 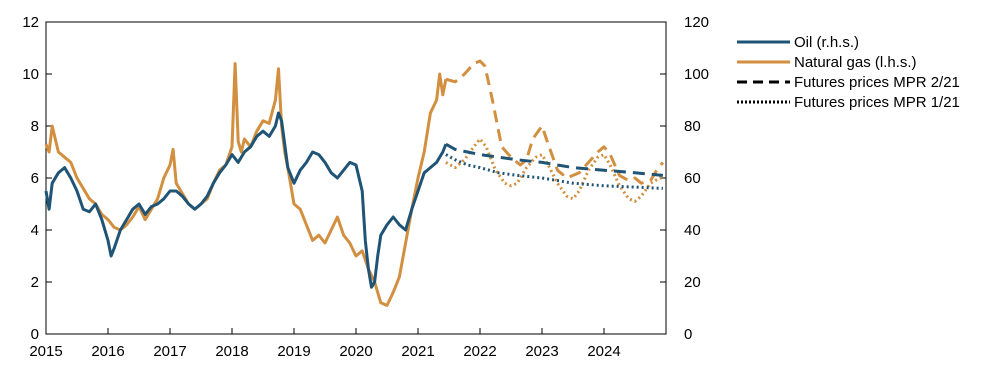 I want to click on left-axis: 0 2 4 6 8 10 12, so click(x=37, y=178).